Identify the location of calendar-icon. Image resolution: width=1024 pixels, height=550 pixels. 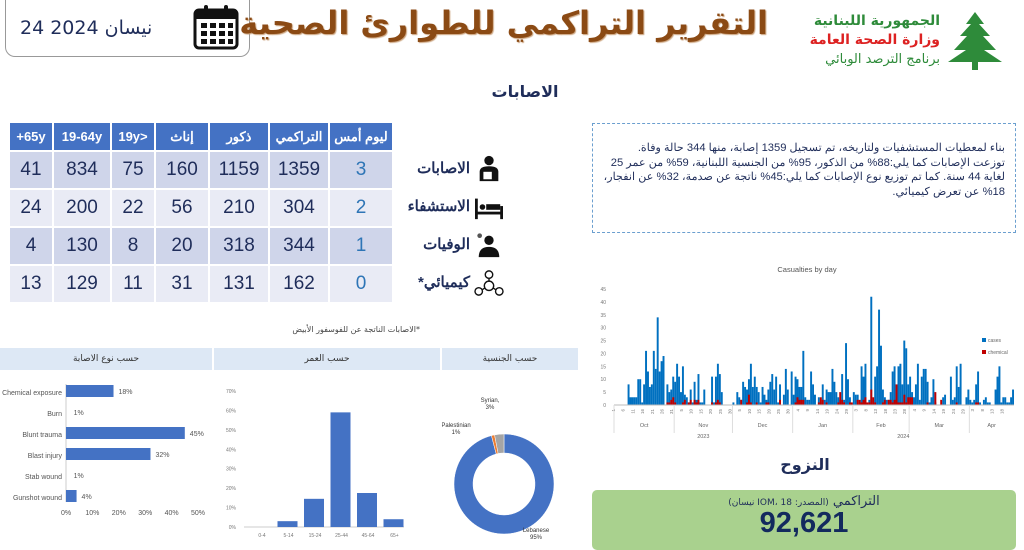
(216, 27).